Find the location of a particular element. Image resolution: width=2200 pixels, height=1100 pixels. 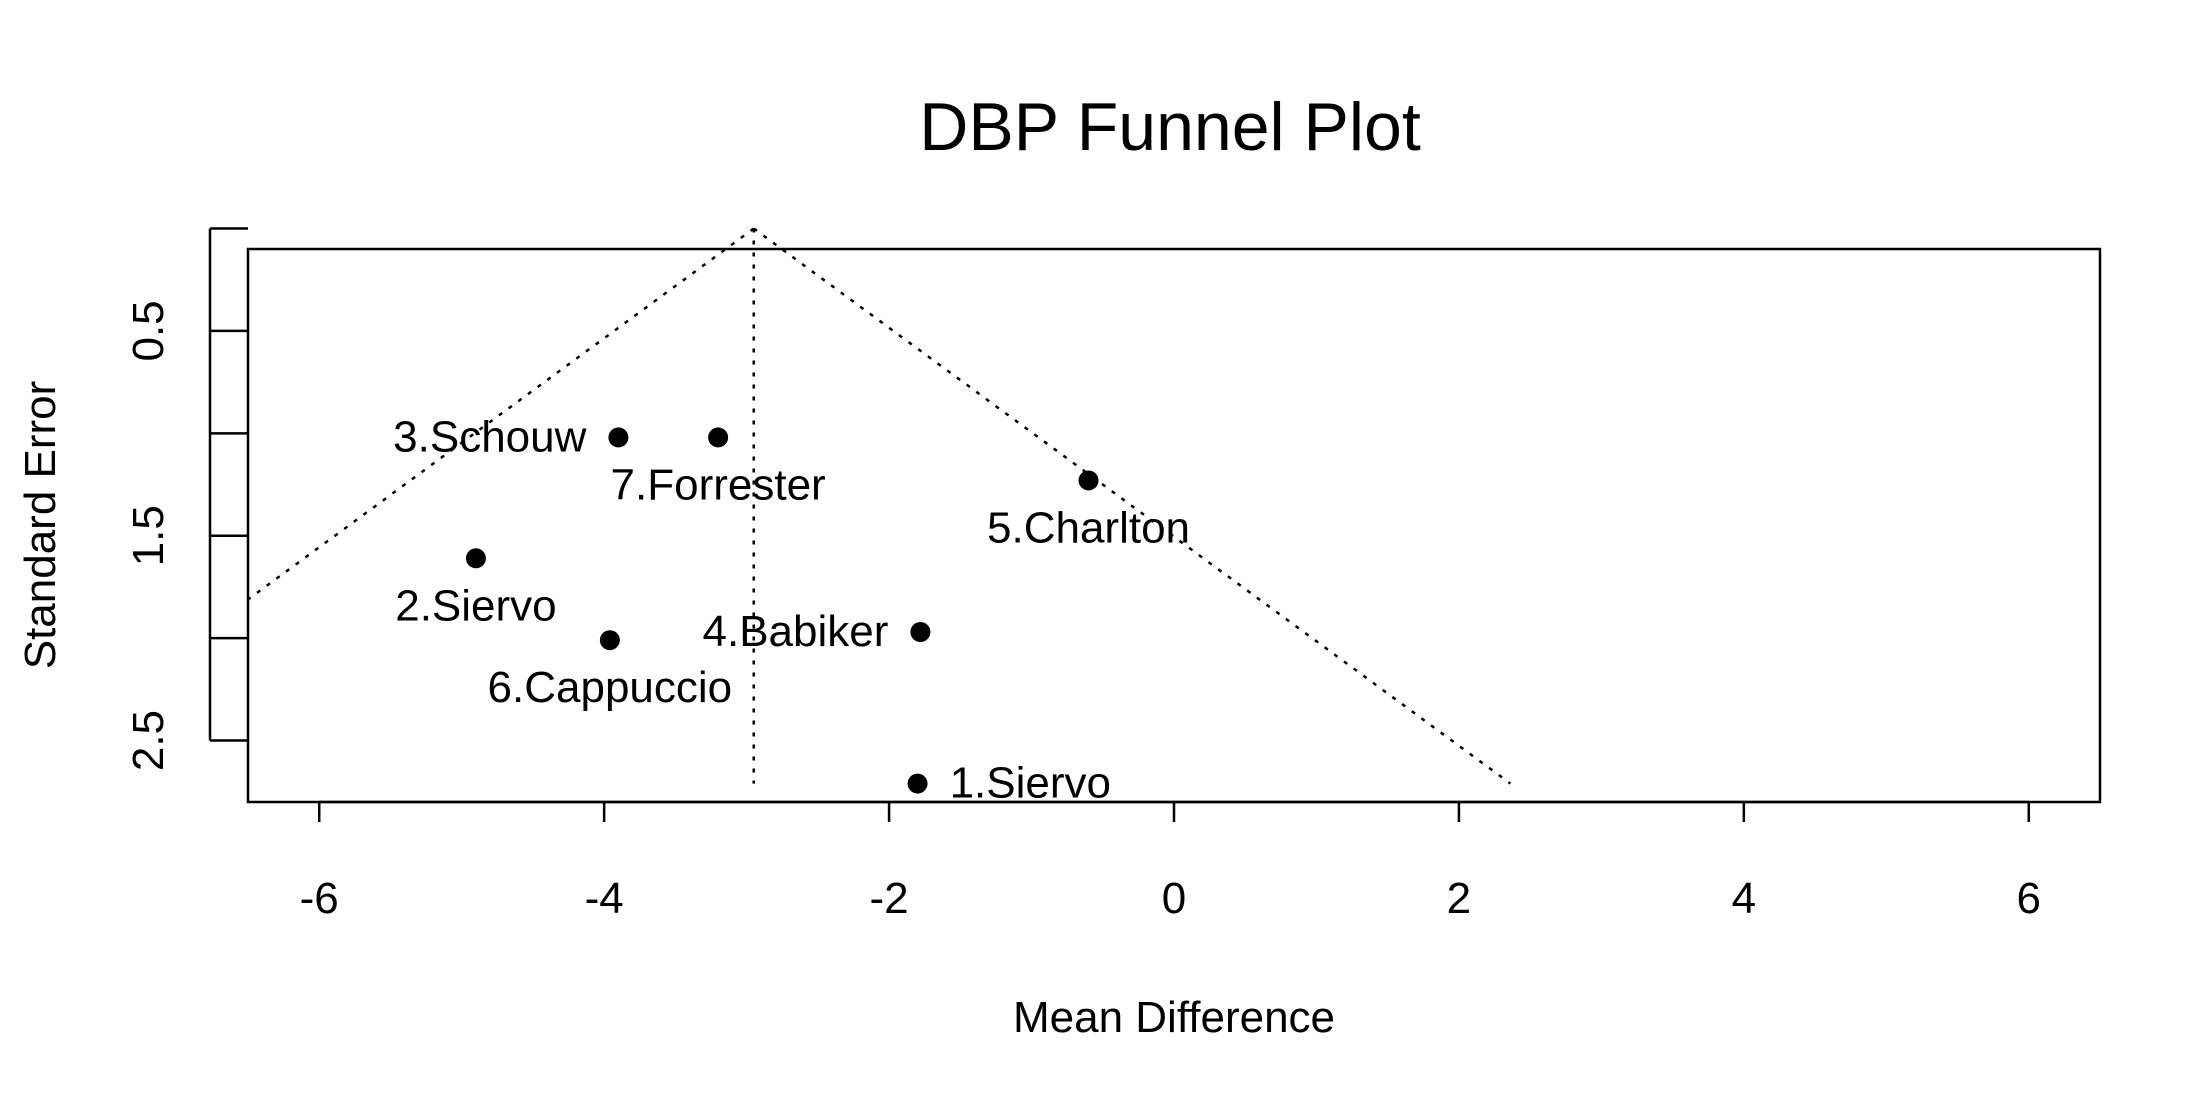

x-axis: -6 -4 -2 0 2 4 6 is located at coordinates (1170, 861).